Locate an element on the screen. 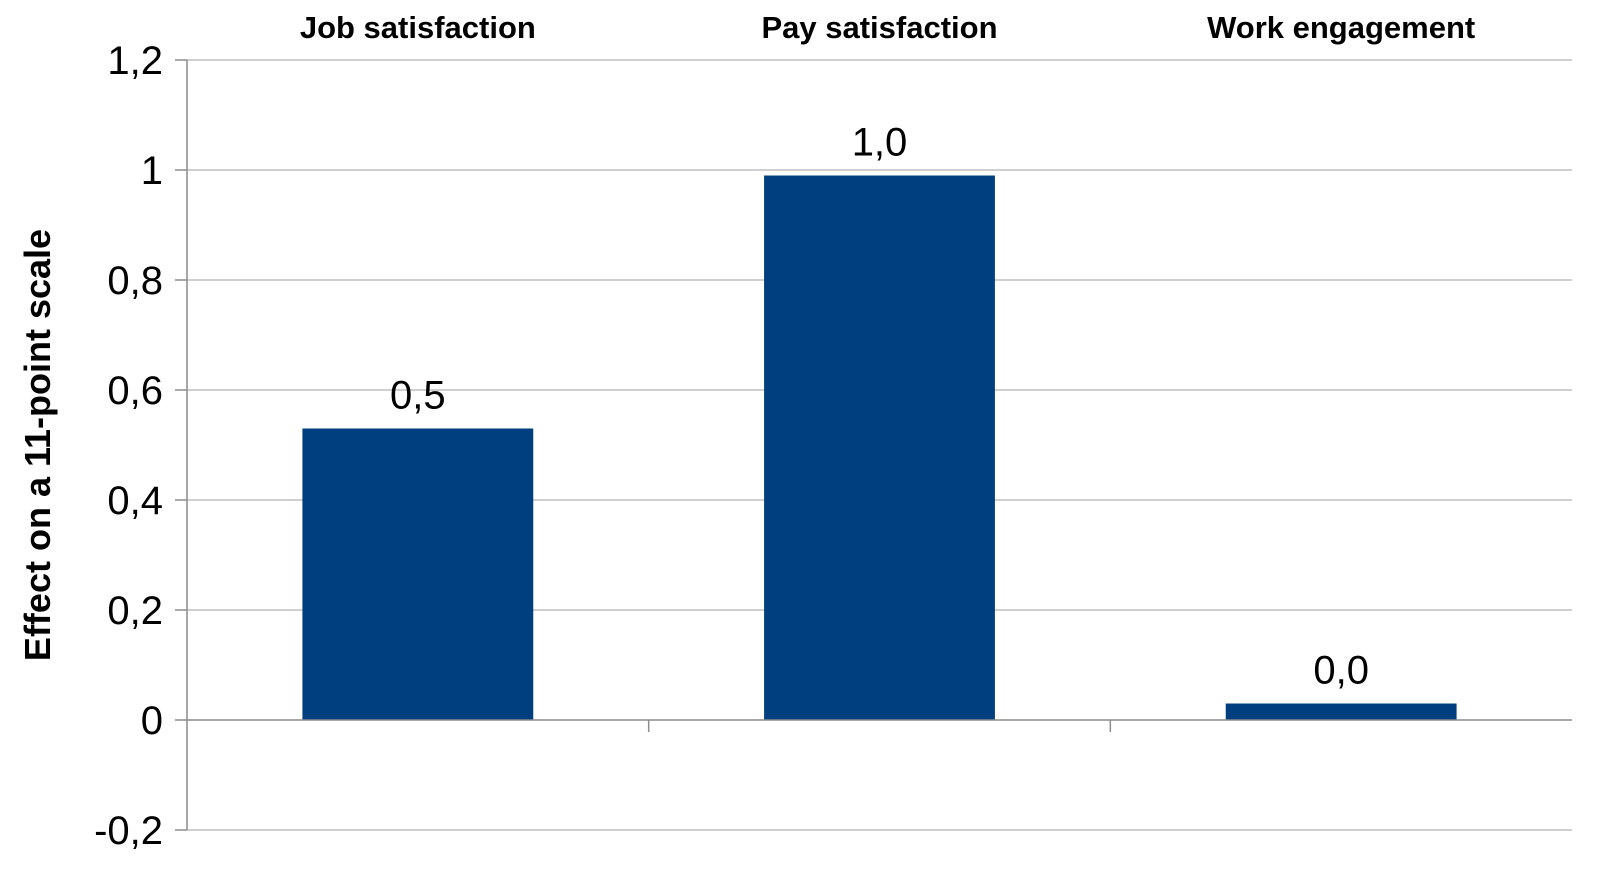 The height and width of the screenshot is (876, 1610). y-tick-label: 0 is located at coordinates (152, 721).